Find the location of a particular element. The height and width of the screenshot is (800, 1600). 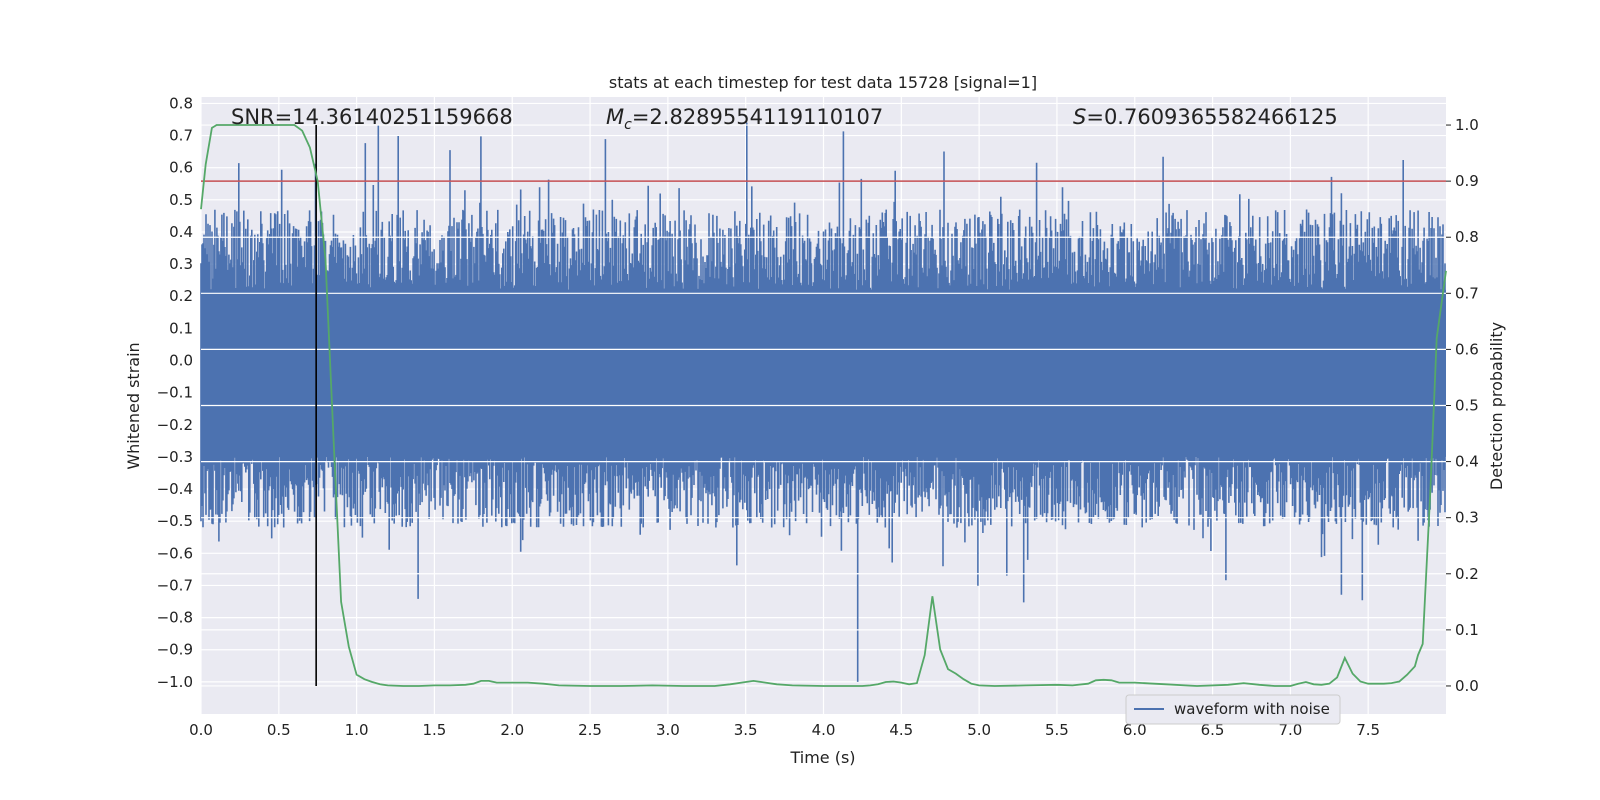

y-right-tick-label: 0.9 is located at coordinates (1467, 181).